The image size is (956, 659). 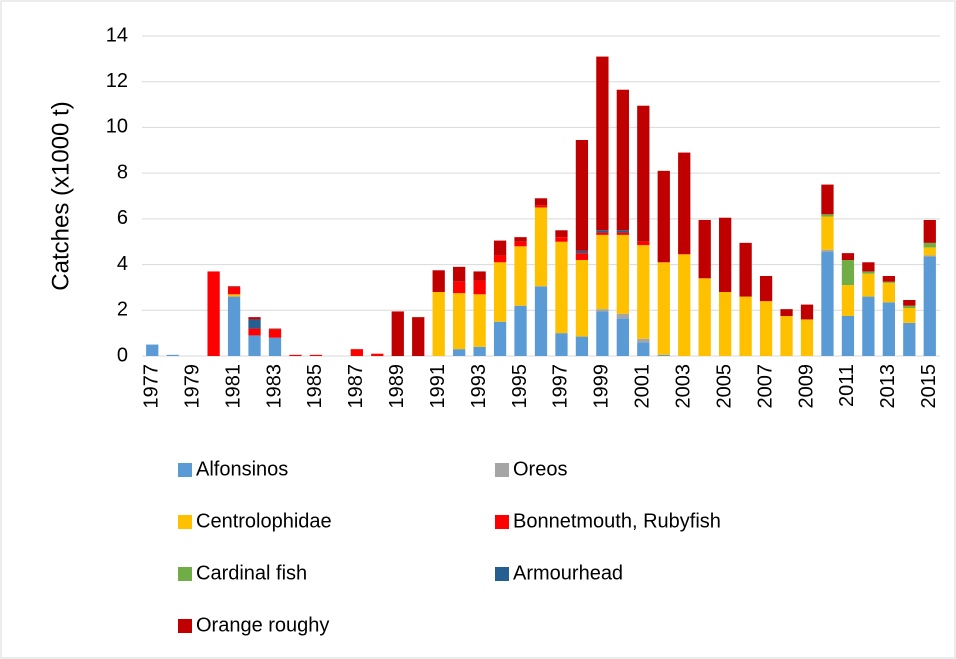 I want to click on x-tick-label: 1999, so click(x=602, y=386).